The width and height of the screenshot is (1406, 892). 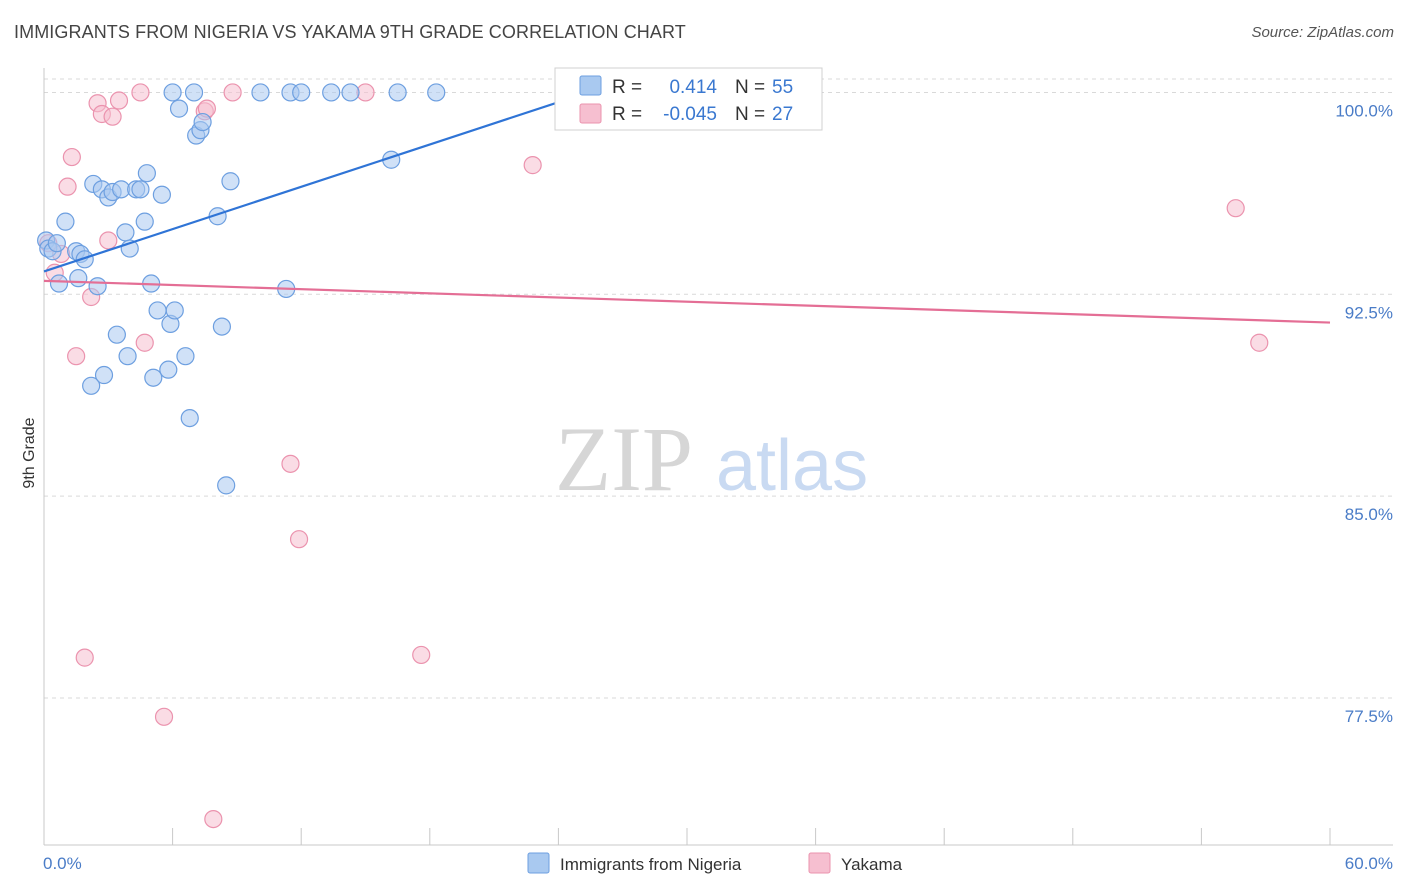 I want to click on y-tick-label: 85.0%, so click(x=1369, y=514).